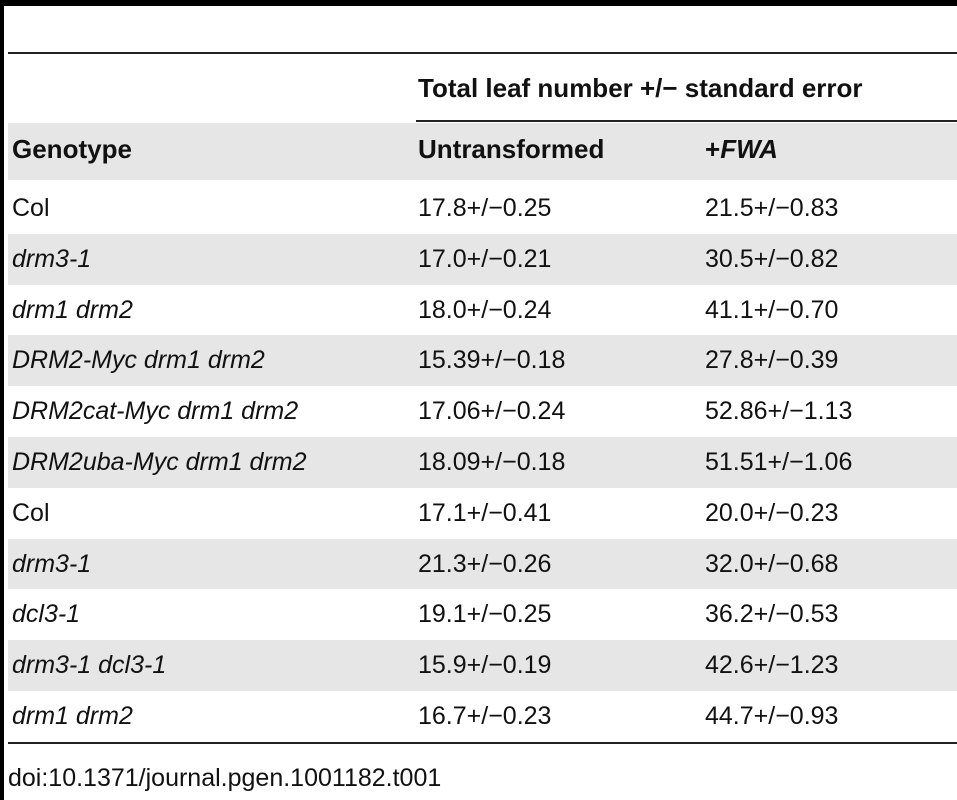 This screenshot has width=957, height=800. Describe the element at coordinates (46, 614) in the screenshot. I see `genotype-cell: dcl3-1` at that location.